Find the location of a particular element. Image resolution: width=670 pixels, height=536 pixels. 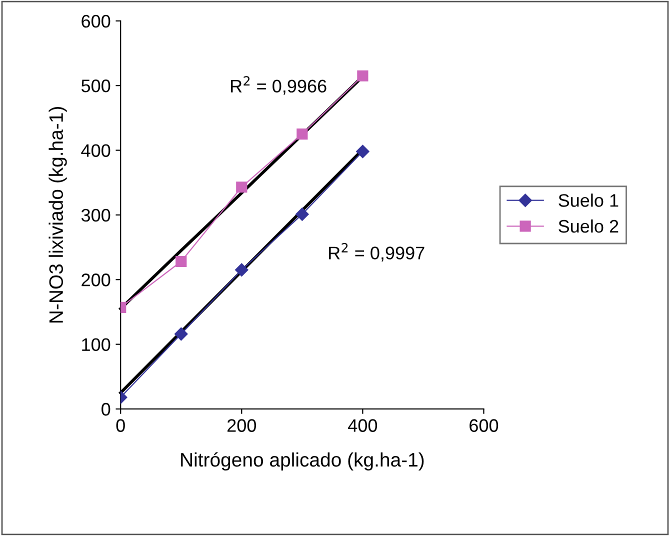

y-tick-label: 200 is located at coordinates (96, 280).